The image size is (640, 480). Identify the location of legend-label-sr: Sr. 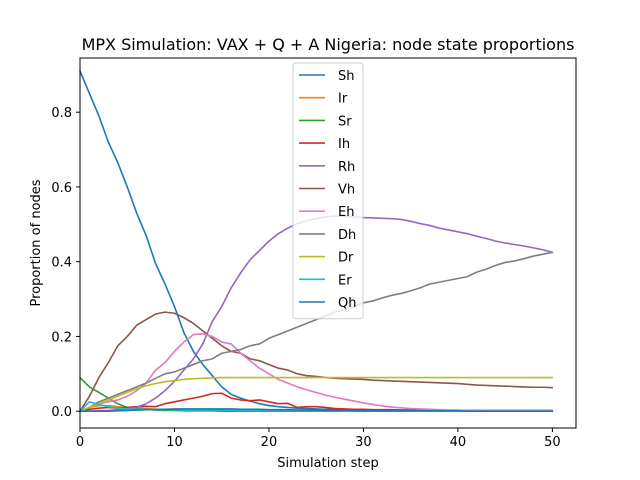
(345, 121).